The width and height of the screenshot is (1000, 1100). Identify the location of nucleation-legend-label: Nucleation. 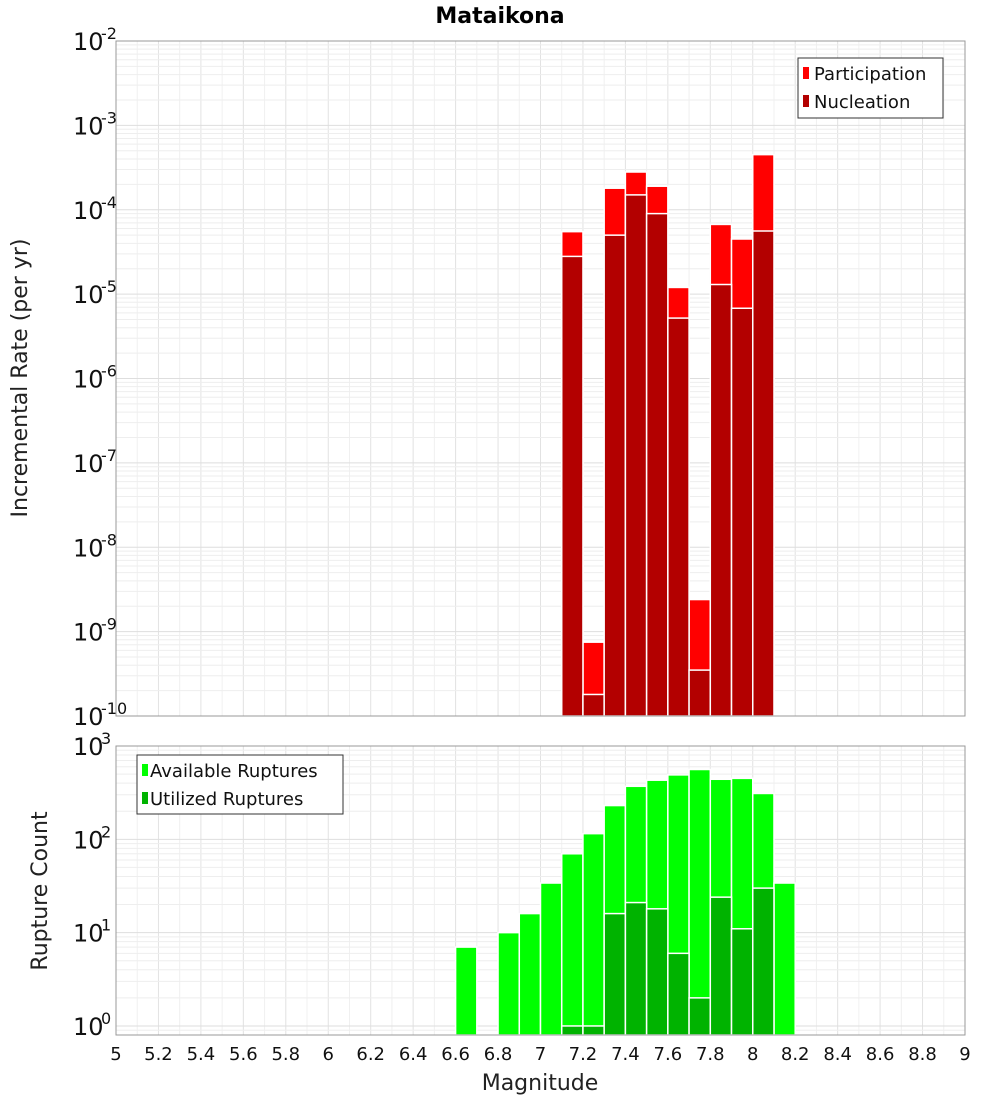
(862, 102).